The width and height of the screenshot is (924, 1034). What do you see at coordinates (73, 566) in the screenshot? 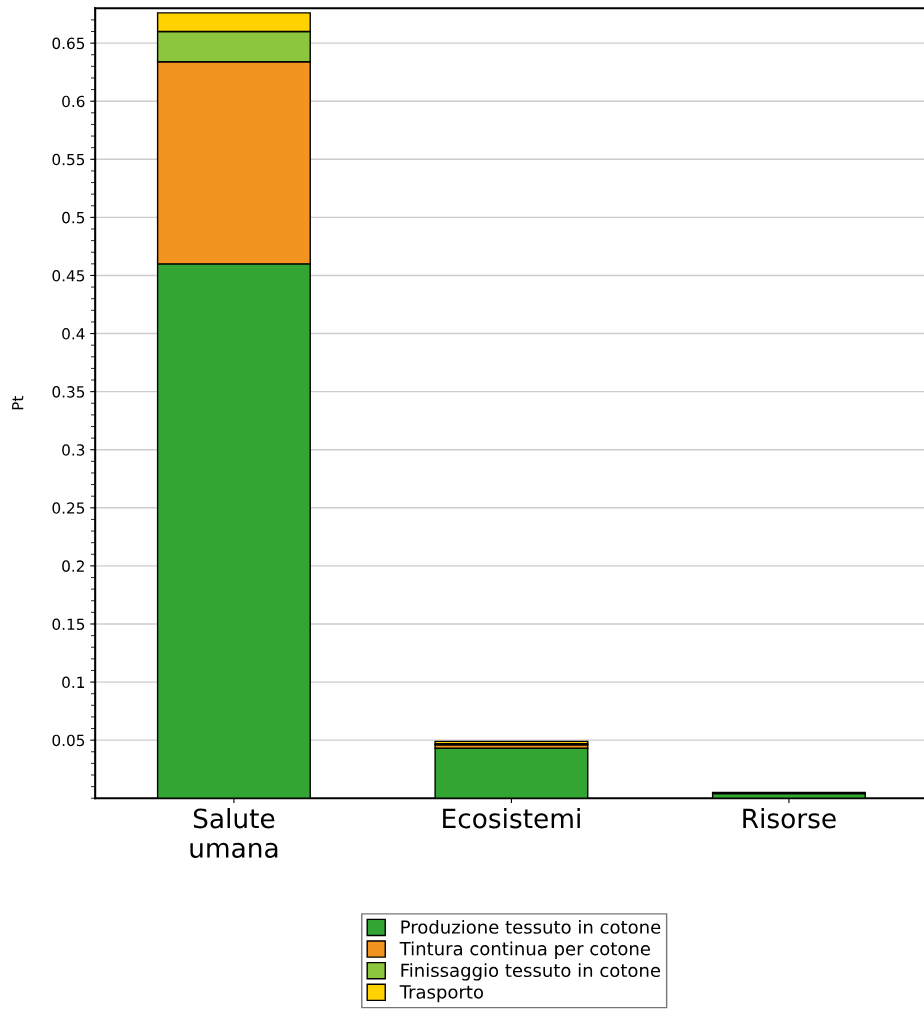
I see `y-tick-label: 0.2` at bounding box center [73, 566].